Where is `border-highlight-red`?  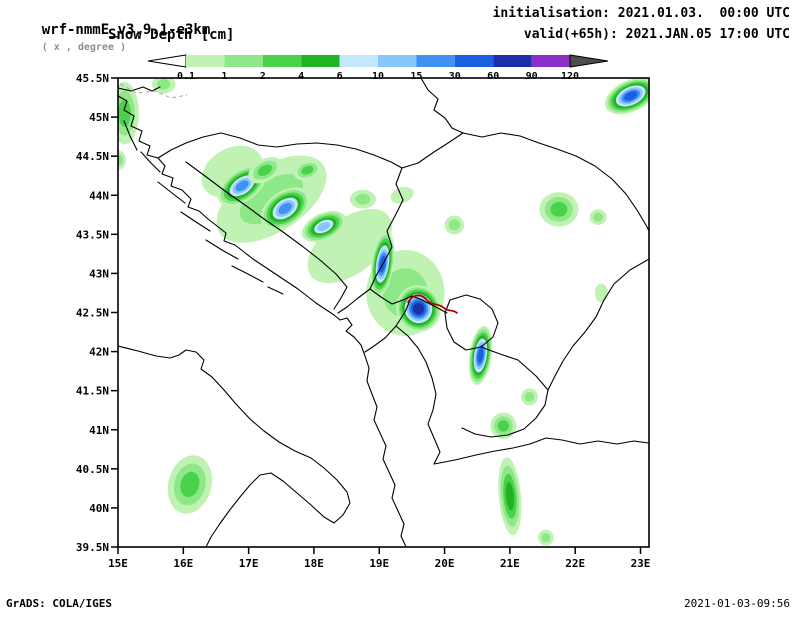
border-highlight-red is located at coordinates (432, 304).